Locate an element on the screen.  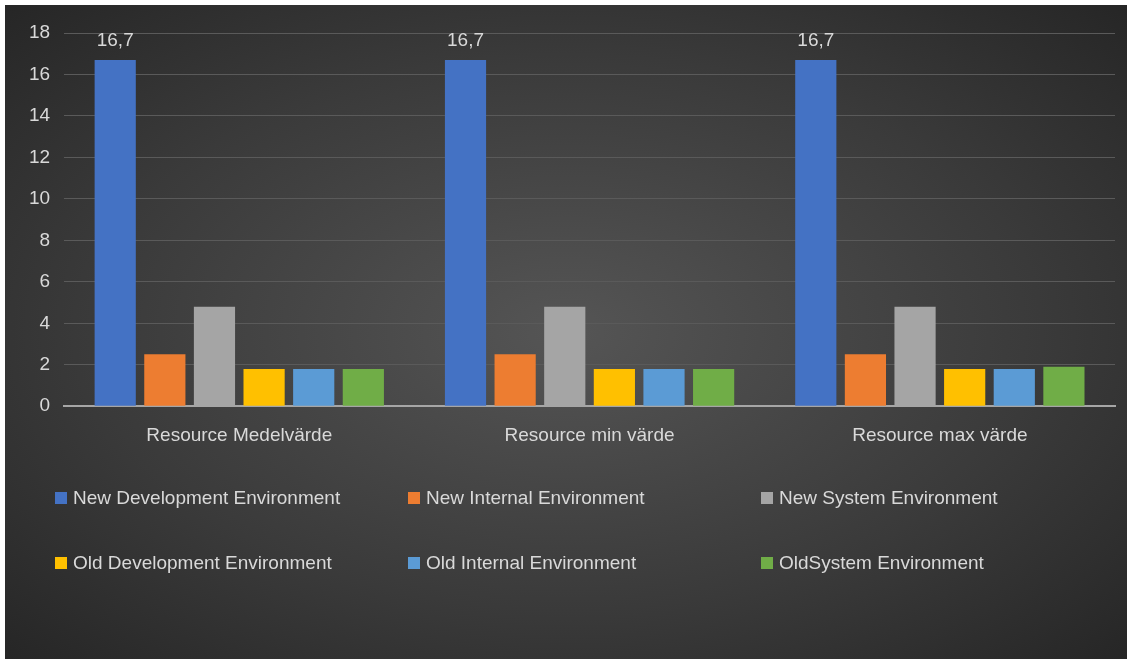
y-tick-label: 8 is located at coordinates (45, 239).